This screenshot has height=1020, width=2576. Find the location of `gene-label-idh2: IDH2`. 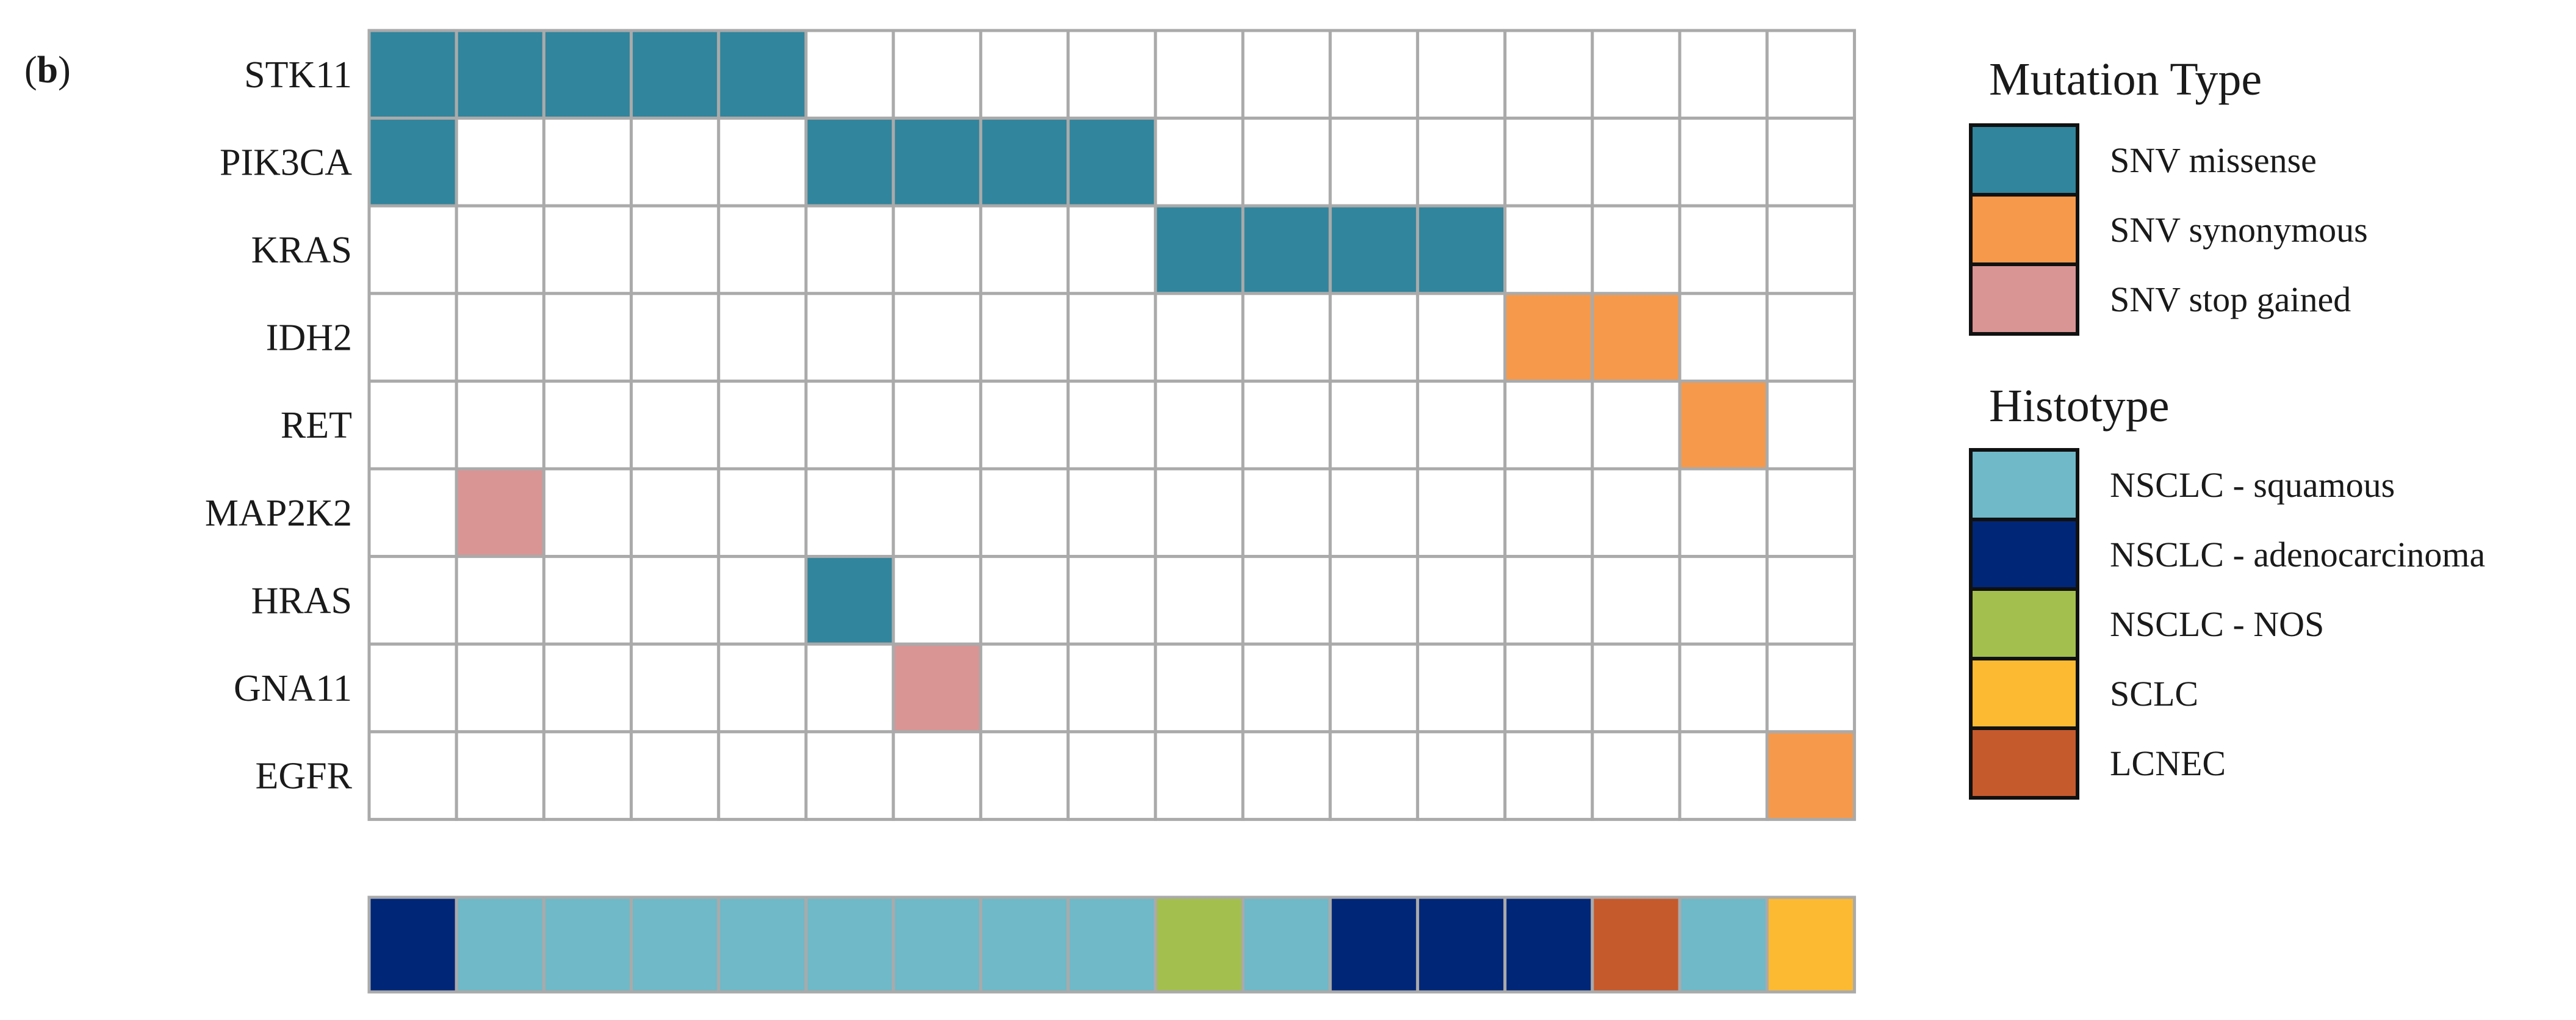

gene-label-idh2: IDH2 is located at coordinates (309, 338).